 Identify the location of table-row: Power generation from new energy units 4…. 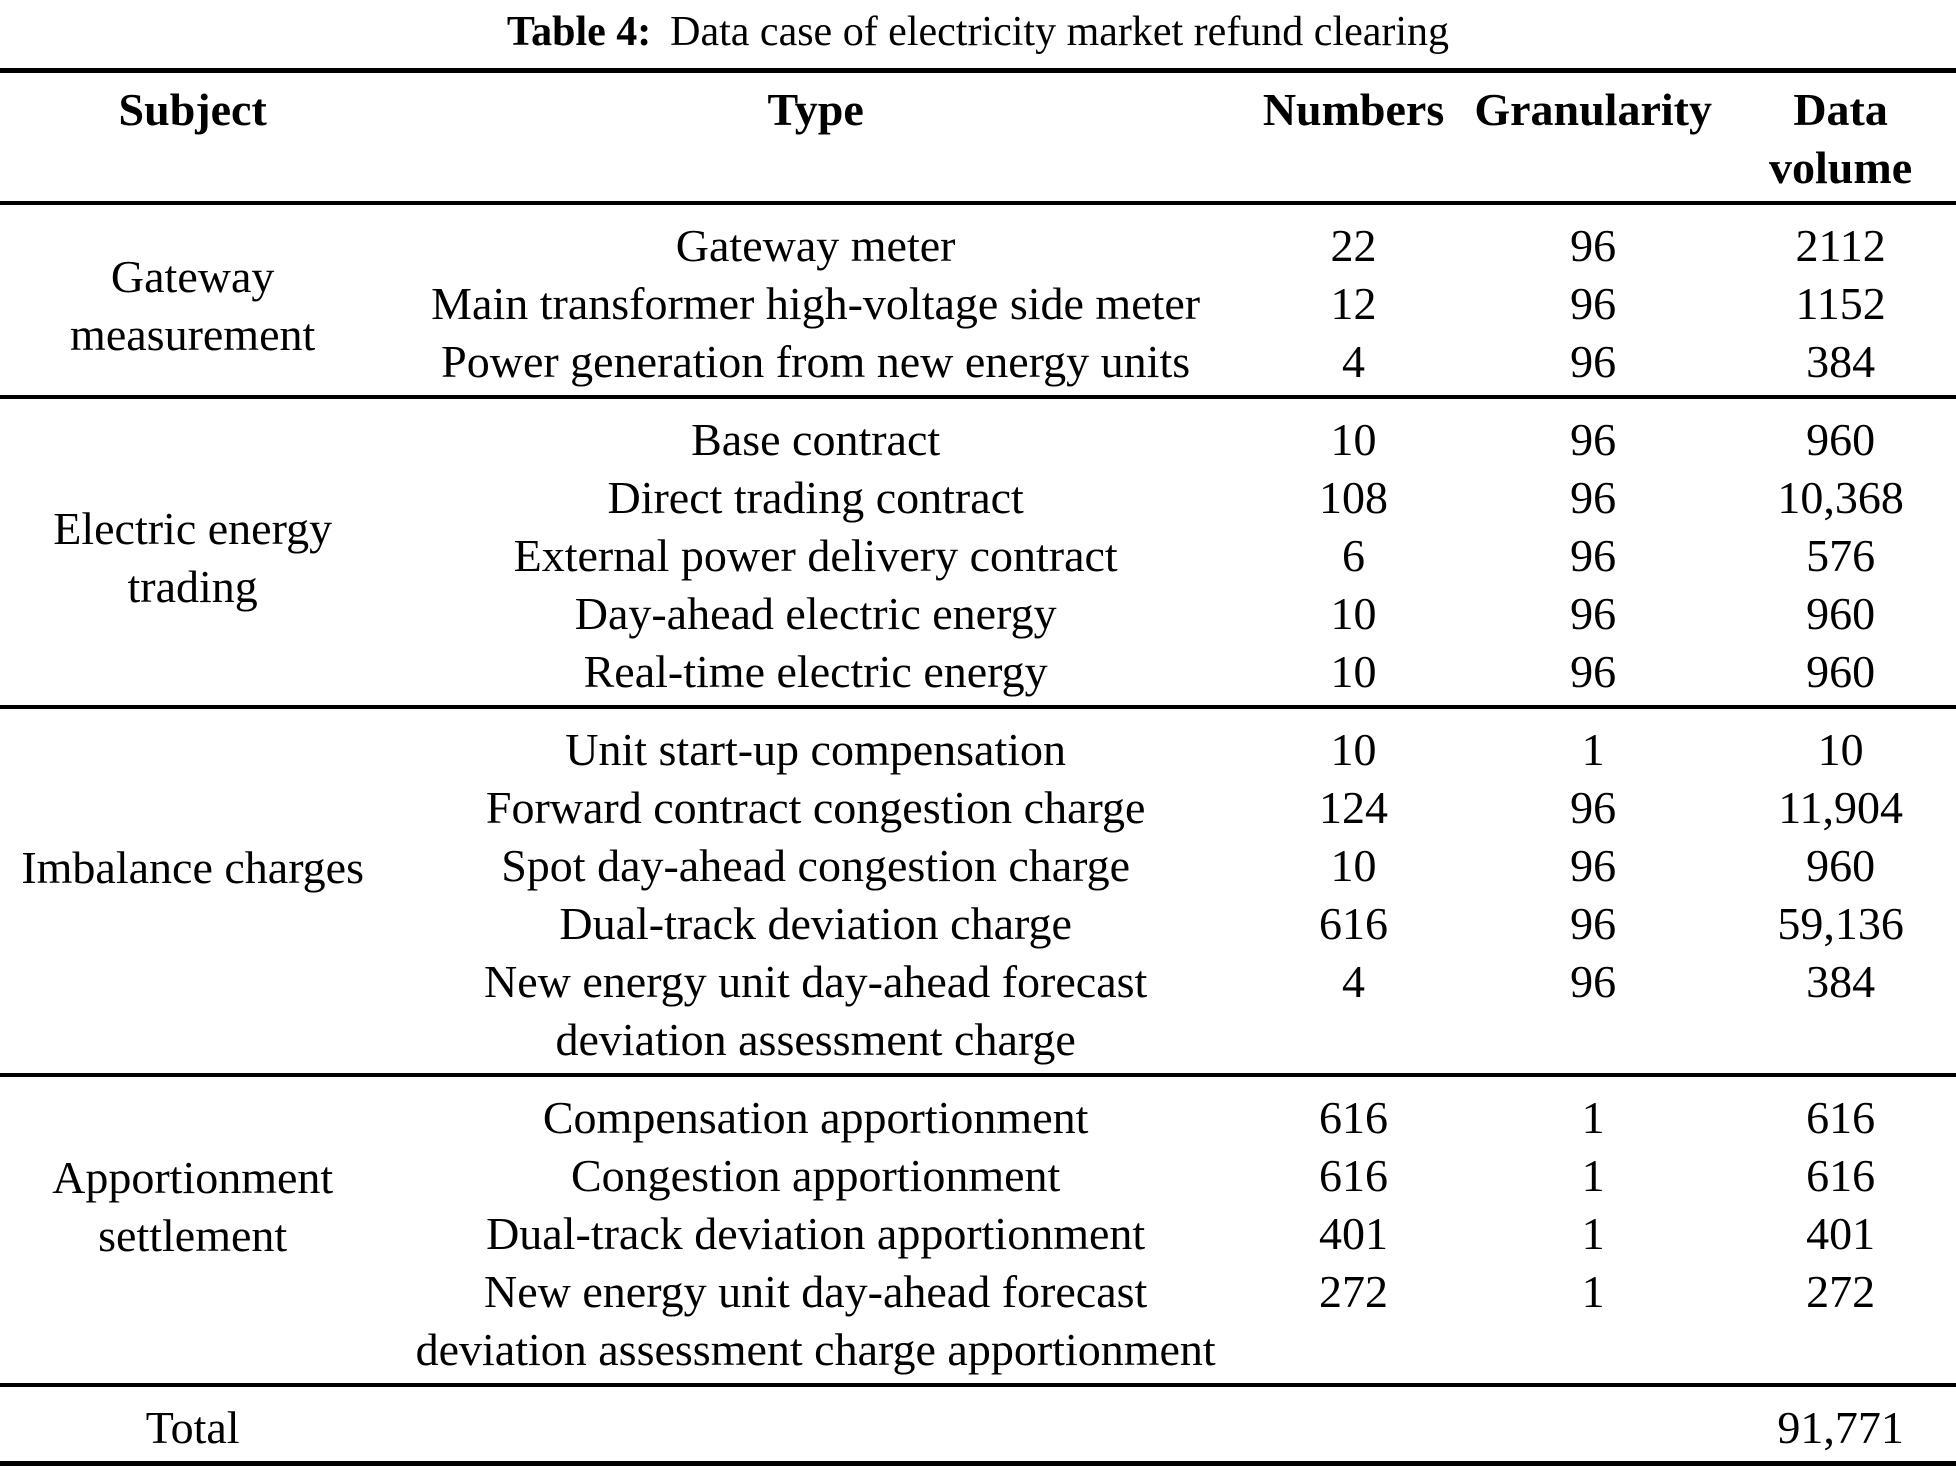
(978, 365).